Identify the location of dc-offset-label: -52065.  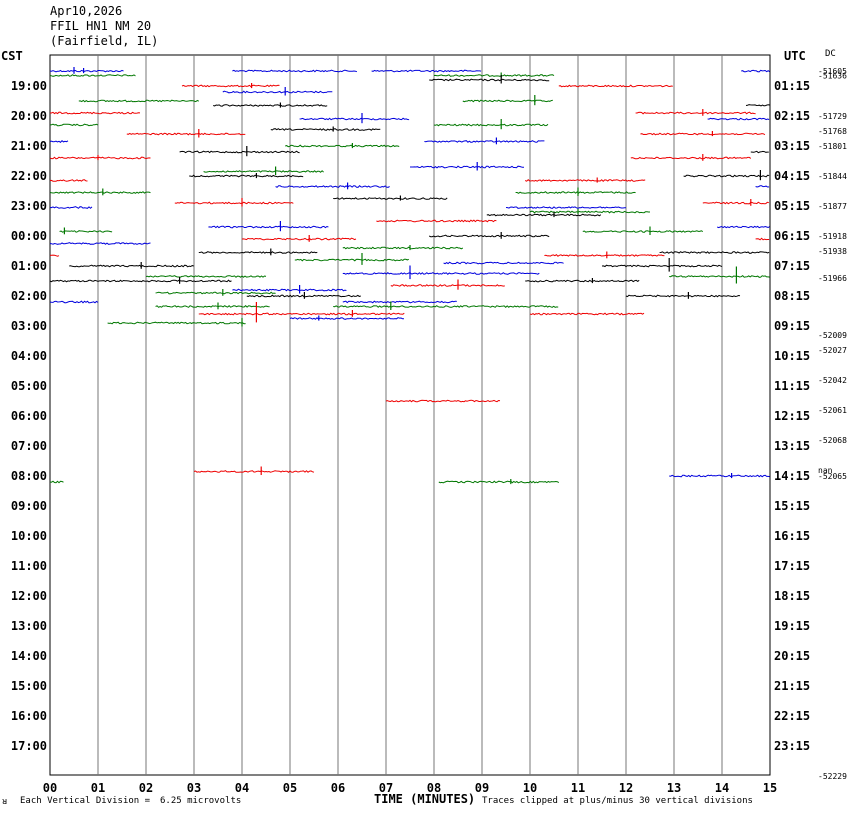
(832, 476).